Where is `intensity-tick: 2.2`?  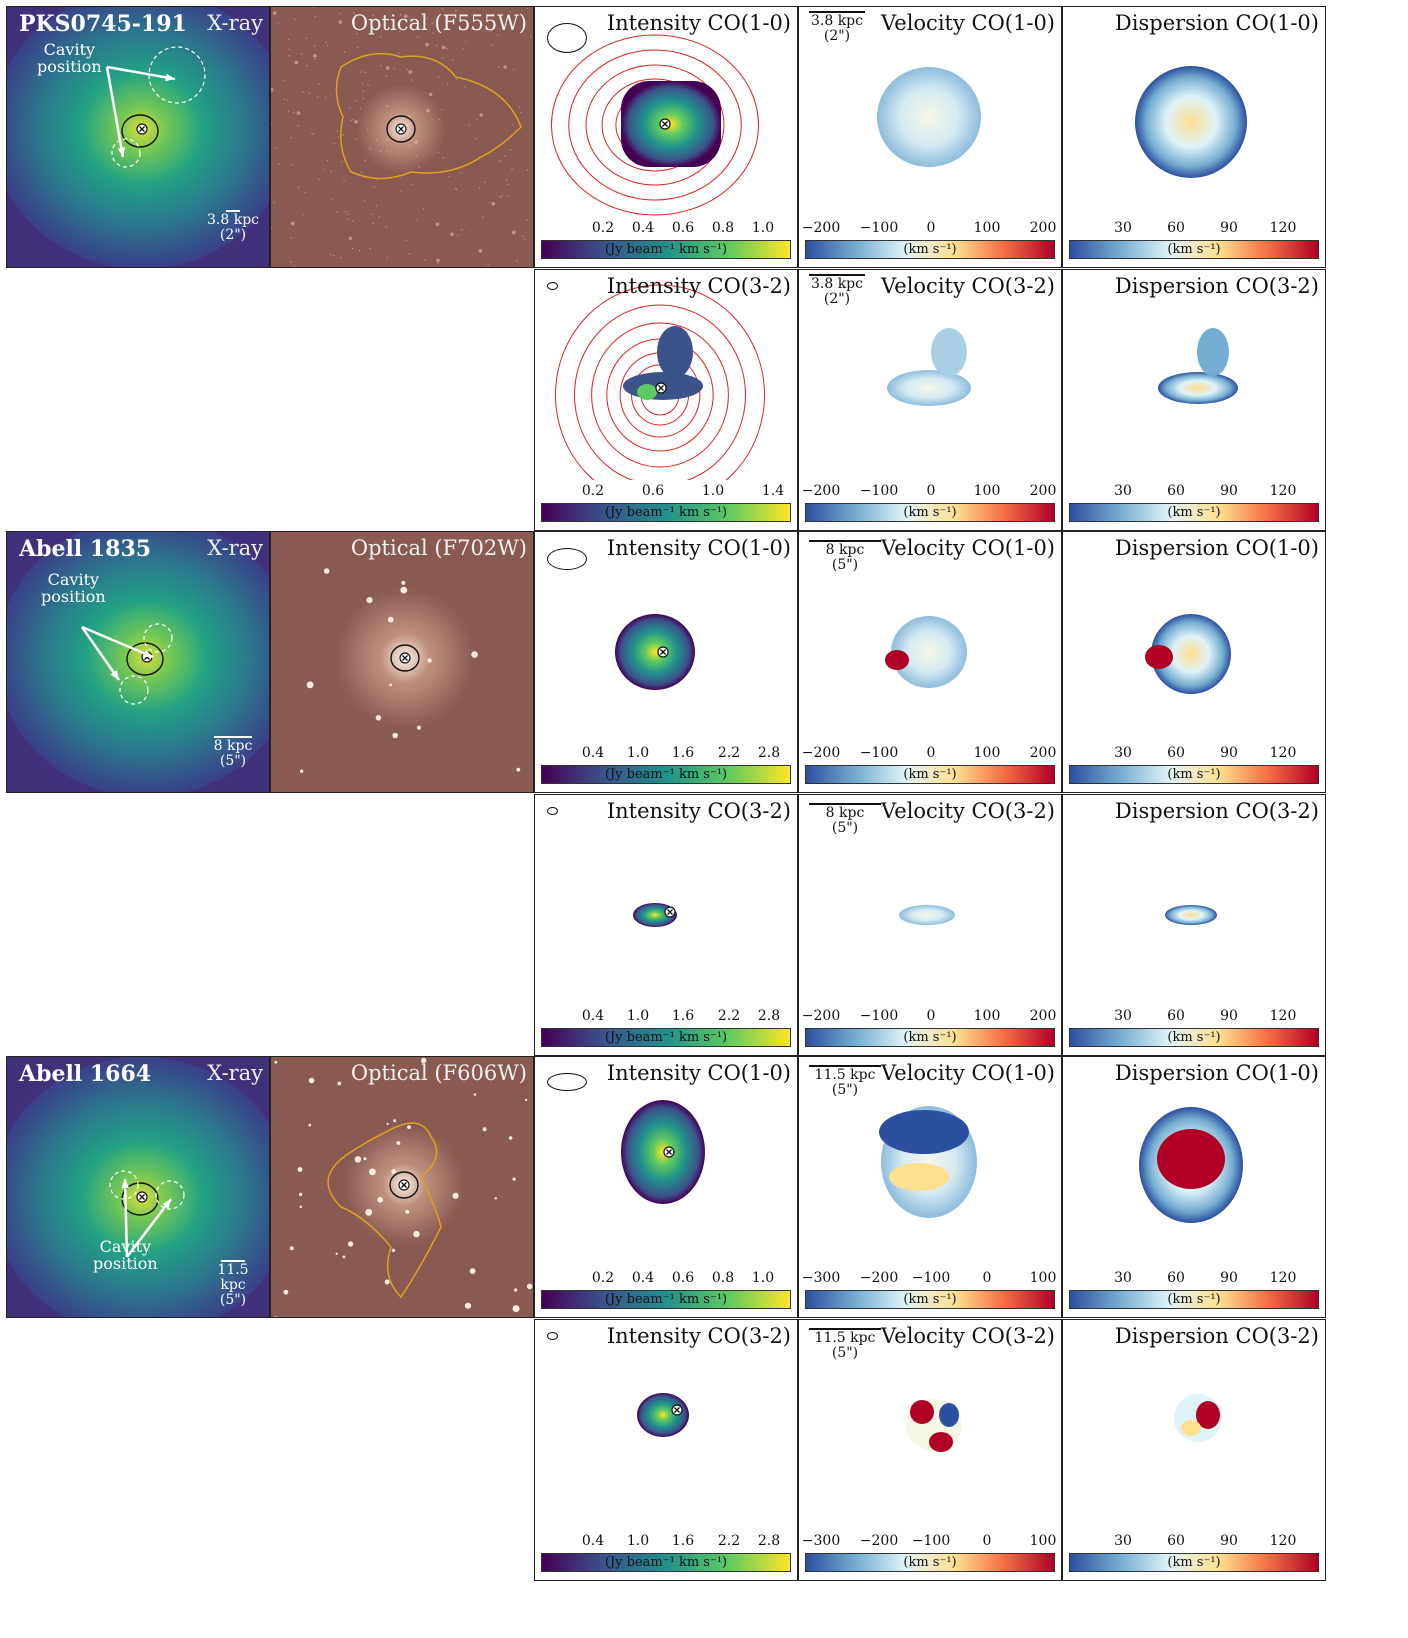 intensity-tick: 2.2 is located at coordinates (729, 753).